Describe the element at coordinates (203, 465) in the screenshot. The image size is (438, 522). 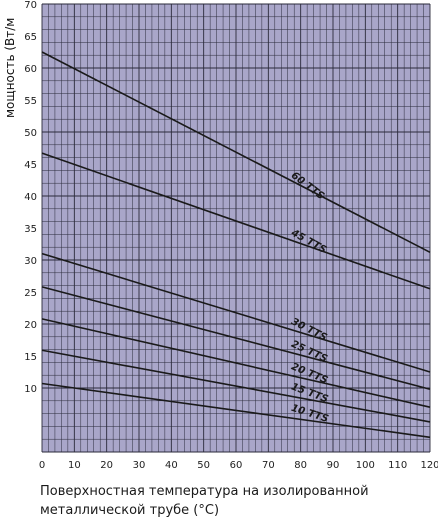
I see `x-tick-label: 50` at that location.